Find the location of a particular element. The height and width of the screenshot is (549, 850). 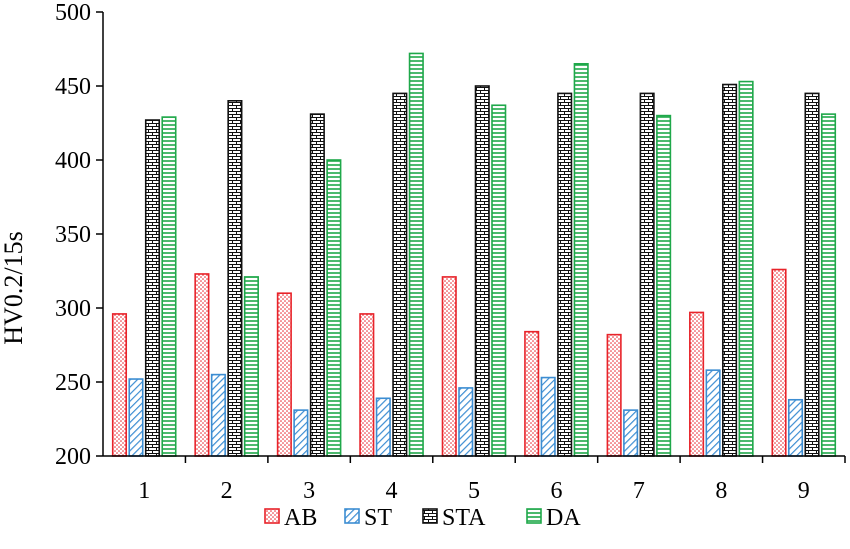

y-tick-label: 250 is located at coordinates (73, 383).